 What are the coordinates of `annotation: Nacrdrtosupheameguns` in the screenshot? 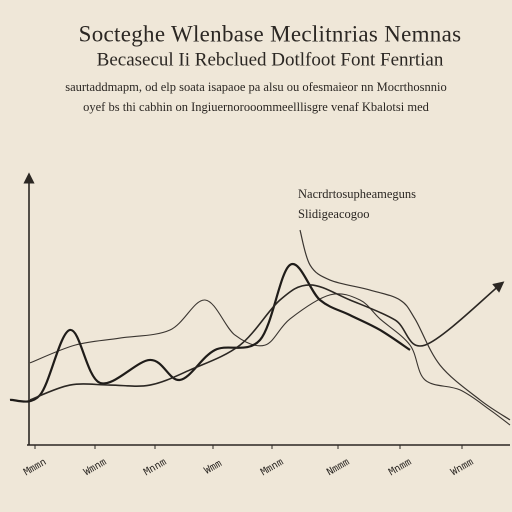 It's located at (357, 194).